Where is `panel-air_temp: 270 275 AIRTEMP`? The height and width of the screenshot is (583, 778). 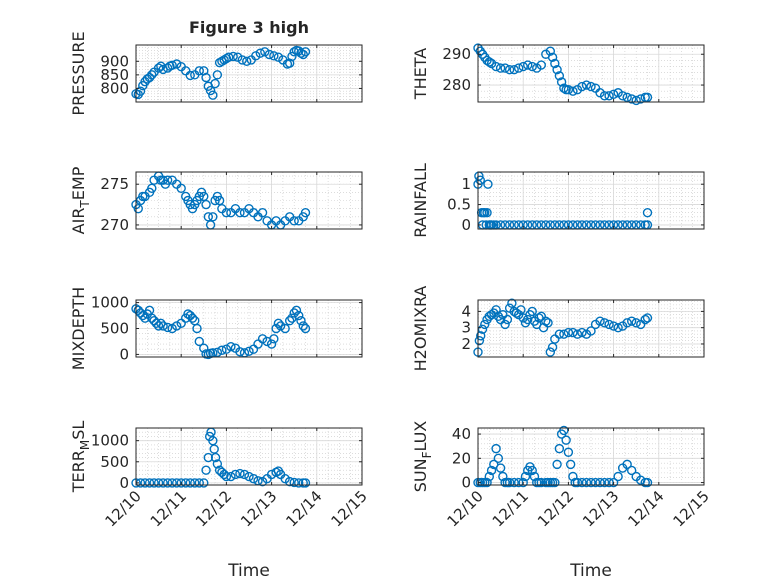
panel-air_temp: 270 275 AIRTEMP is located at coordinates (216, 200).